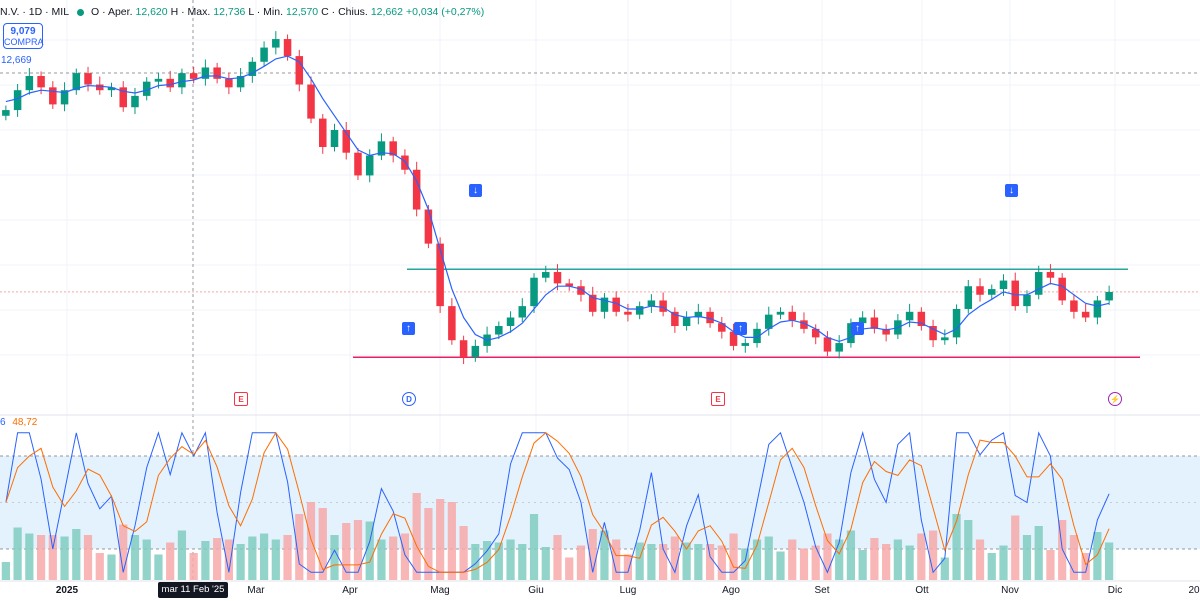 This screenshot has width=1200, height=601. What do you see at coordinates (440, 590) in the screenshot?
I see `time-axis-label: Mag` at bounding box center [440, 590].